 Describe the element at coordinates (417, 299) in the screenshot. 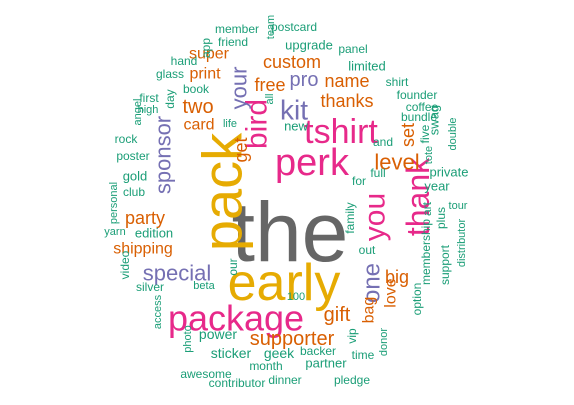

I see `word-option: option` at that location.